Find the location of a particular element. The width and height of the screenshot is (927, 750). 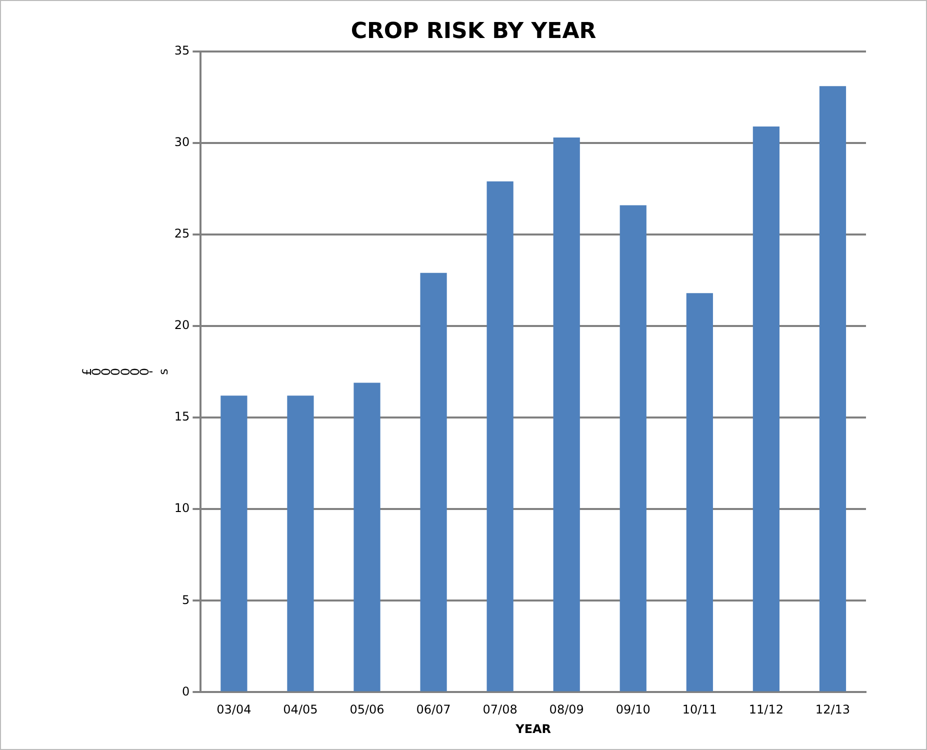

y-tick-label: 20 is located at coordinates (182, 325).